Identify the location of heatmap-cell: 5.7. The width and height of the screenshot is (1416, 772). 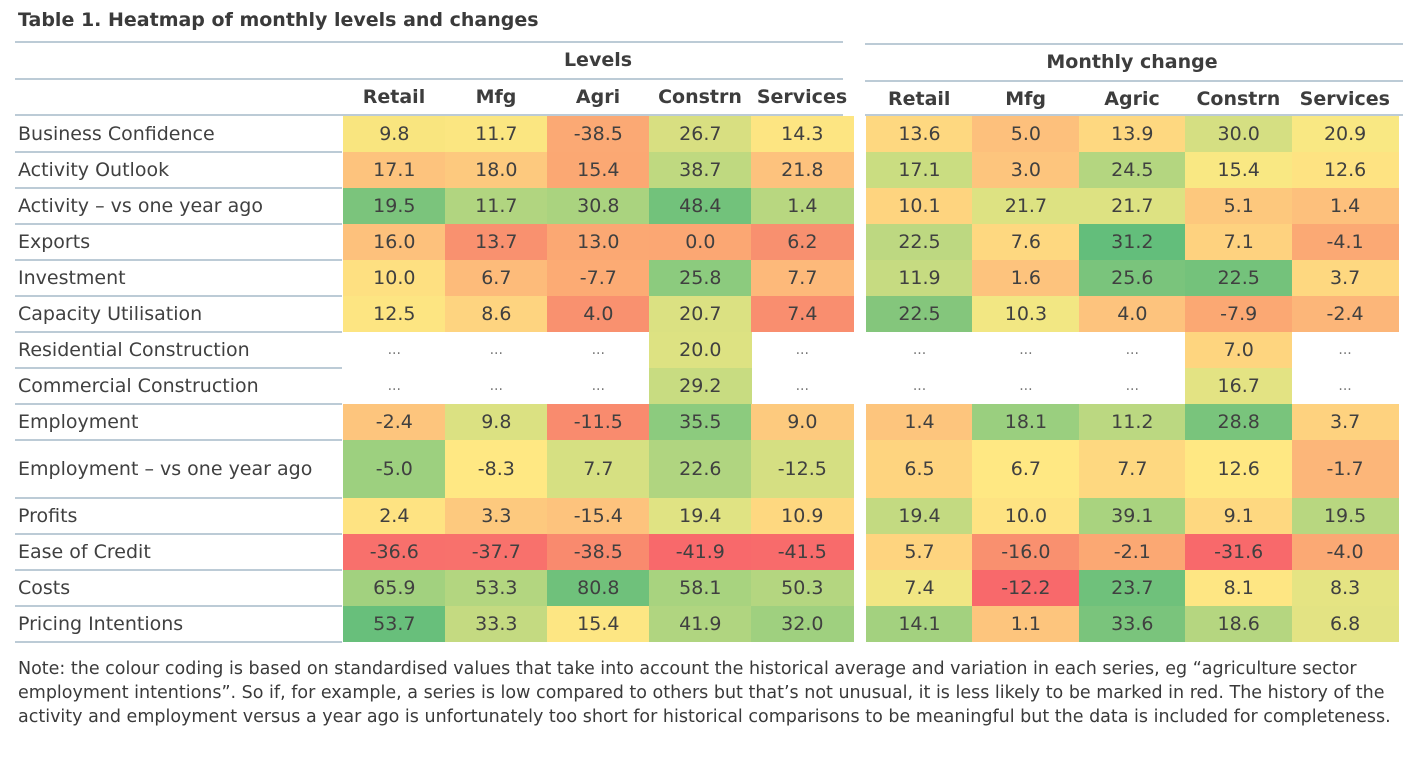
(919, 552).